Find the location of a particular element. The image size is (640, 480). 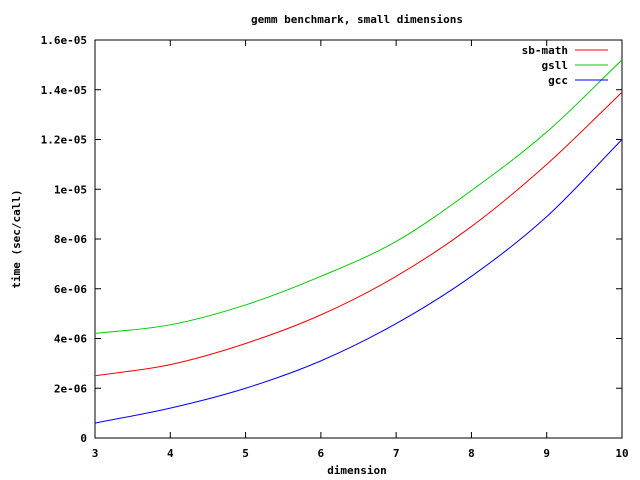

y-tick-label: 4e-06 is located at coordinates (70, 339).